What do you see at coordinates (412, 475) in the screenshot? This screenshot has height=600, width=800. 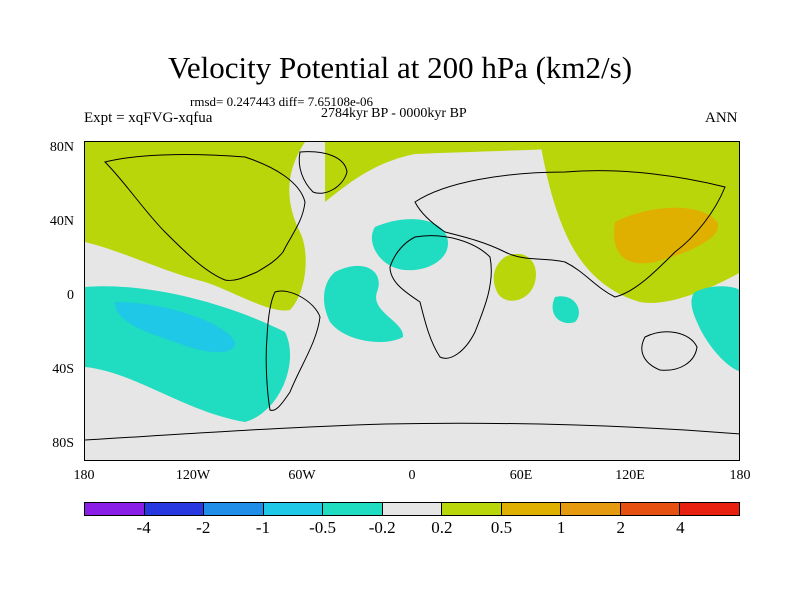 I see `lon-tick-label: 0` at bounding box center [412, 475].